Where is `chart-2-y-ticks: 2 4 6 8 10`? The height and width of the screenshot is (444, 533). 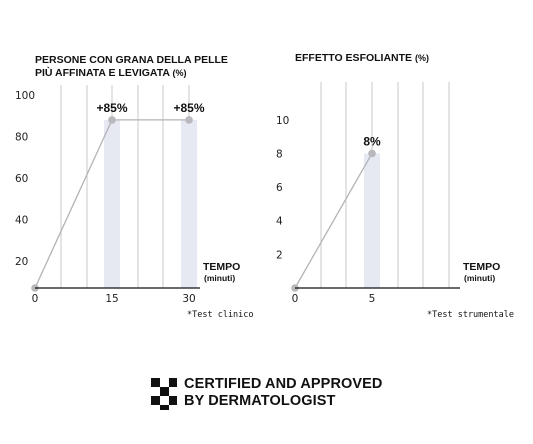 chart-2-y-ticks: 2 4 6 8 10 is located at coordinates (282, 188).